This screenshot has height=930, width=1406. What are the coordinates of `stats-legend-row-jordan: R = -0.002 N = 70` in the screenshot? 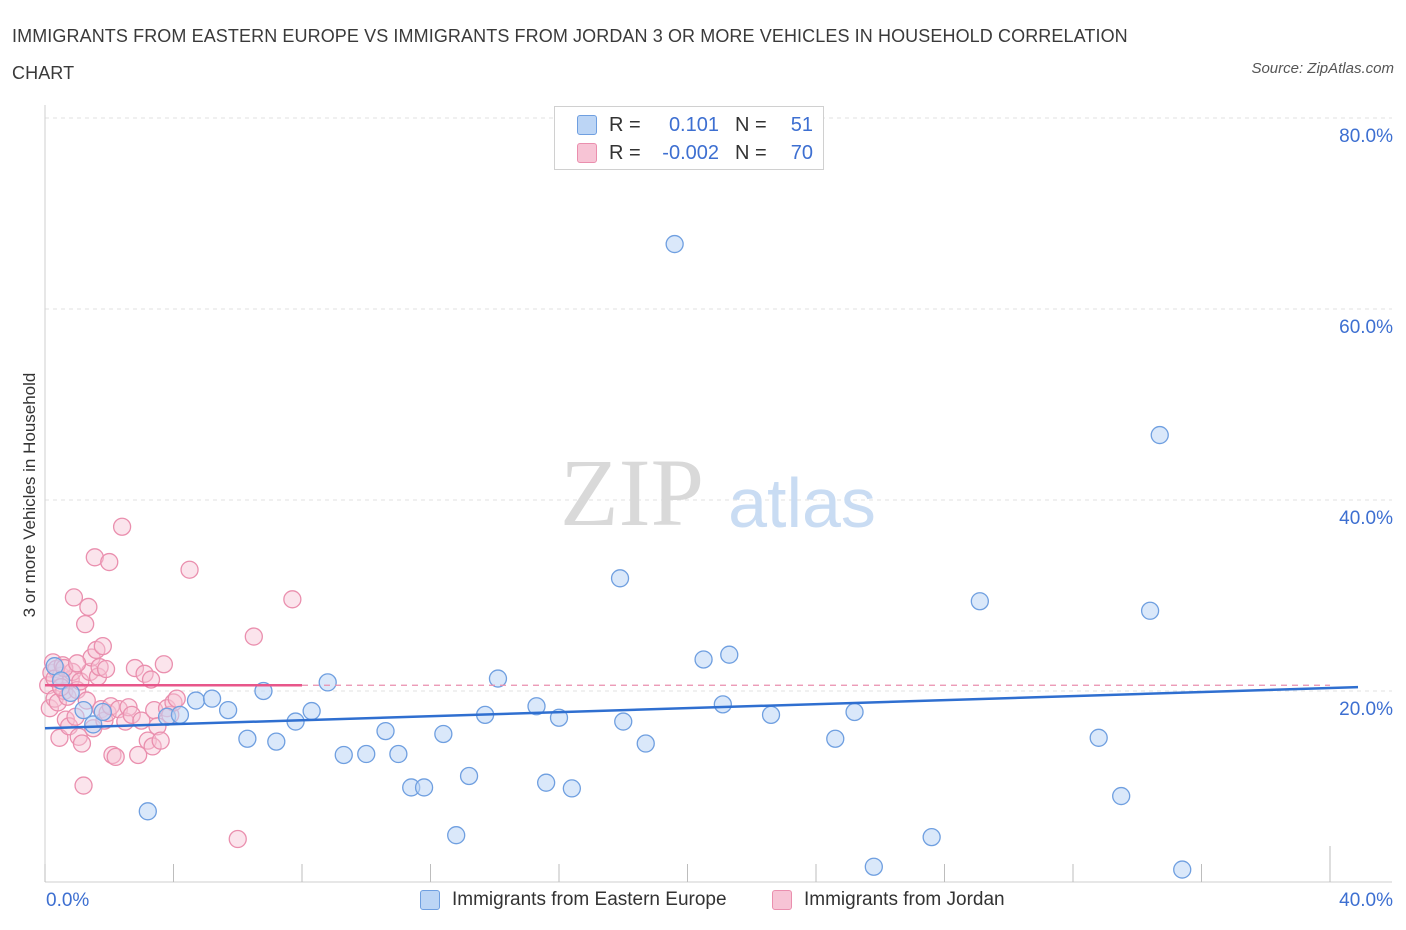 It's located at (695, 153).